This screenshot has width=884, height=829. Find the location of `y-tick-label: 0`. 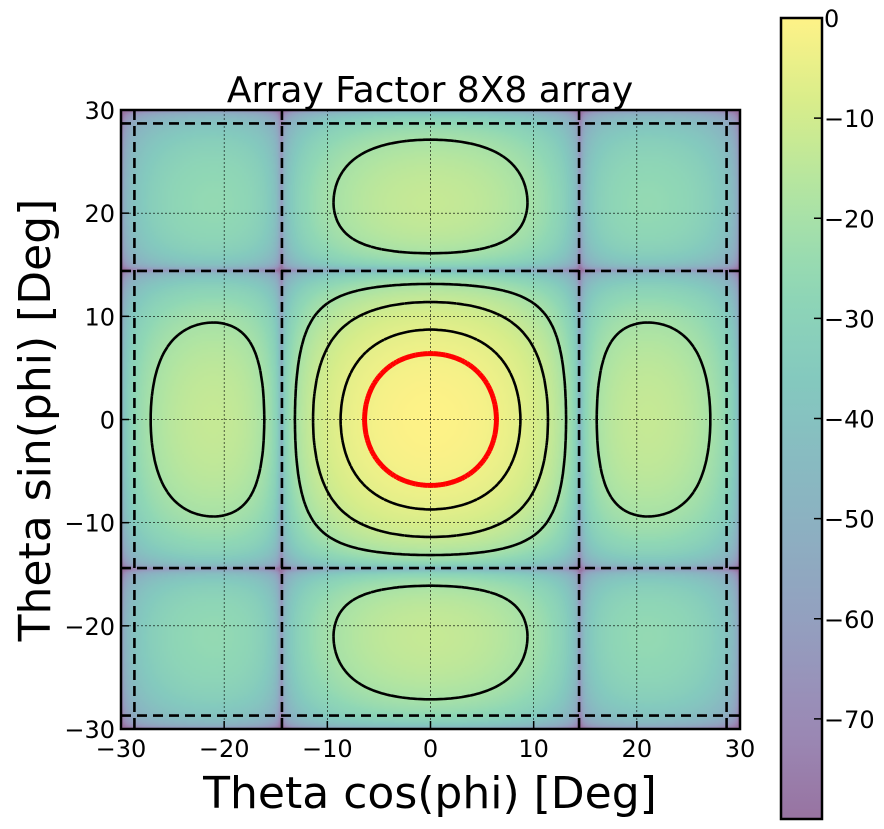

y-tick-label: 0 is located at coordinates (107, 421).